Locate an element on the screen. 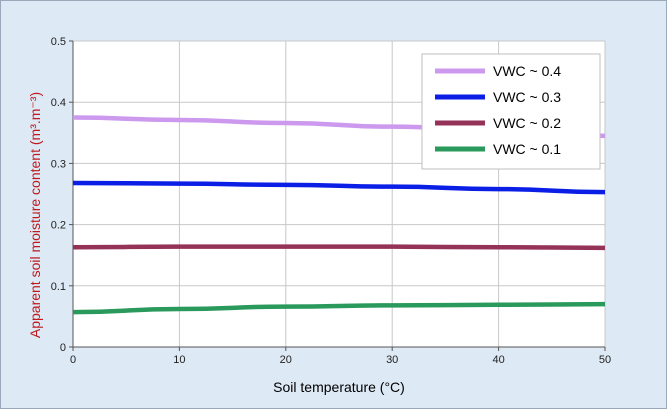 The height and width of the screenshot is (409, 667). x-tick-label: 40 is located at coordinates (498, 360).